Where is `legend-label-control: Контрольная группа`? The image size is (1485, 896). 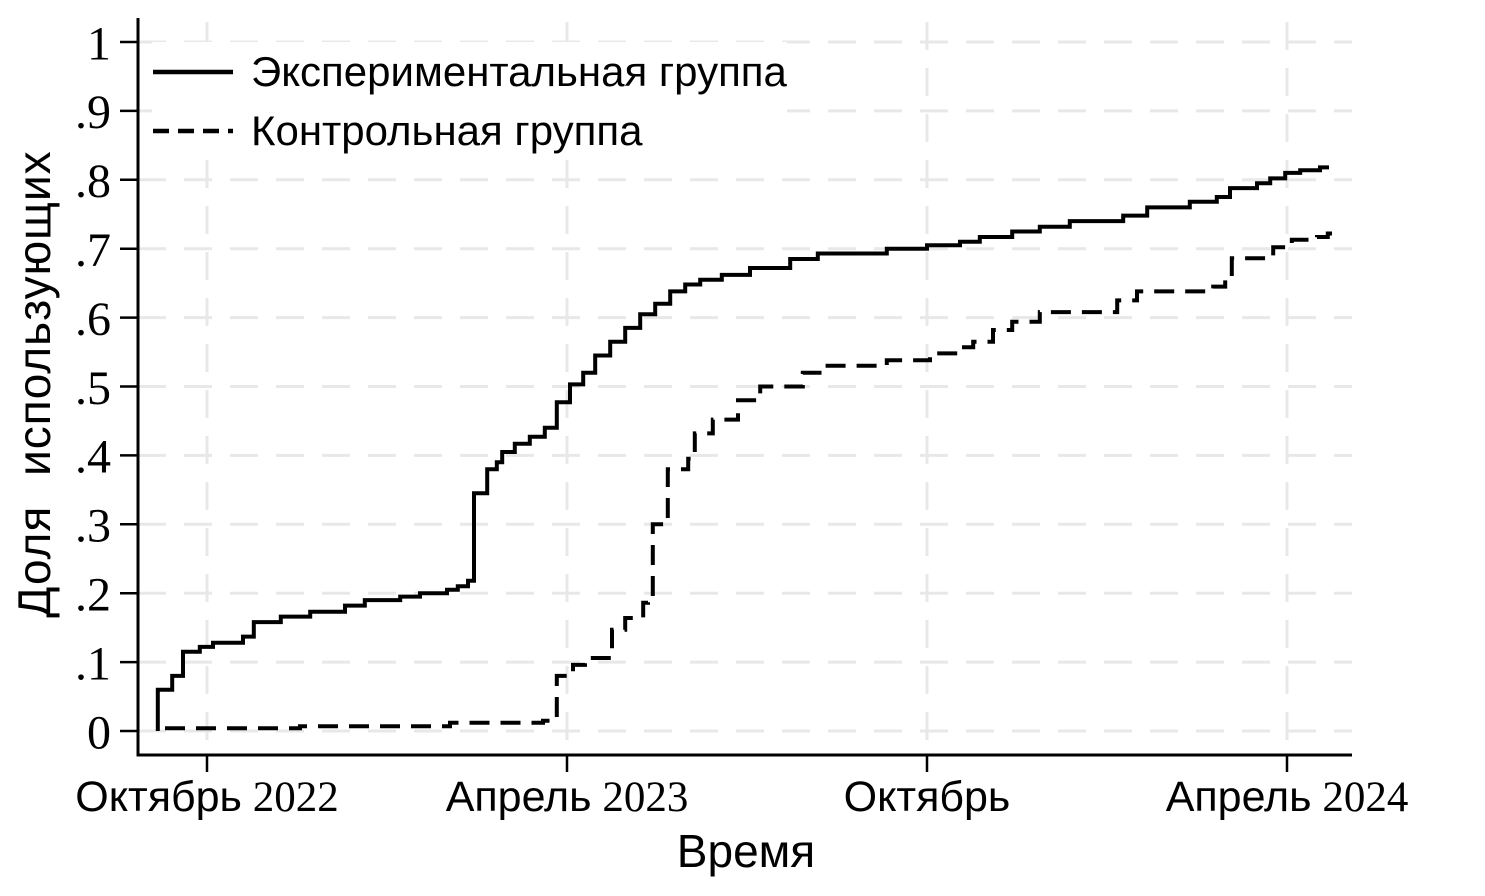
legend-label-control: Контрольная группа is located at coordinates (447, 130).